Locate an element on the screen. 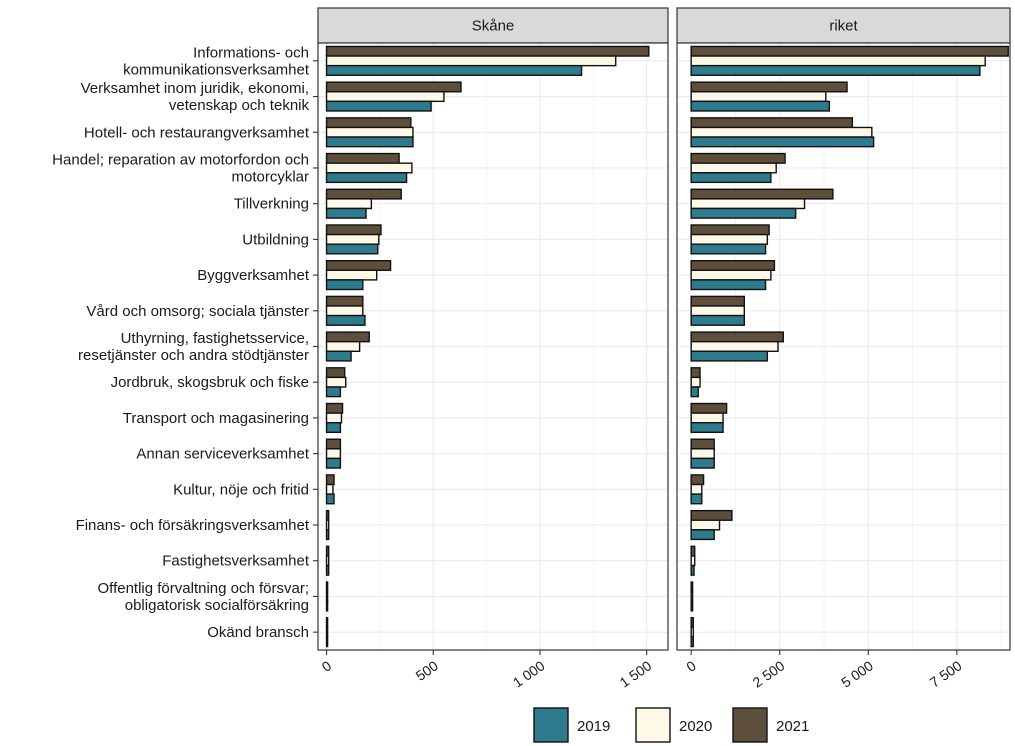  legend: 2019 2020 2021 is located at coordinates (671, 725).